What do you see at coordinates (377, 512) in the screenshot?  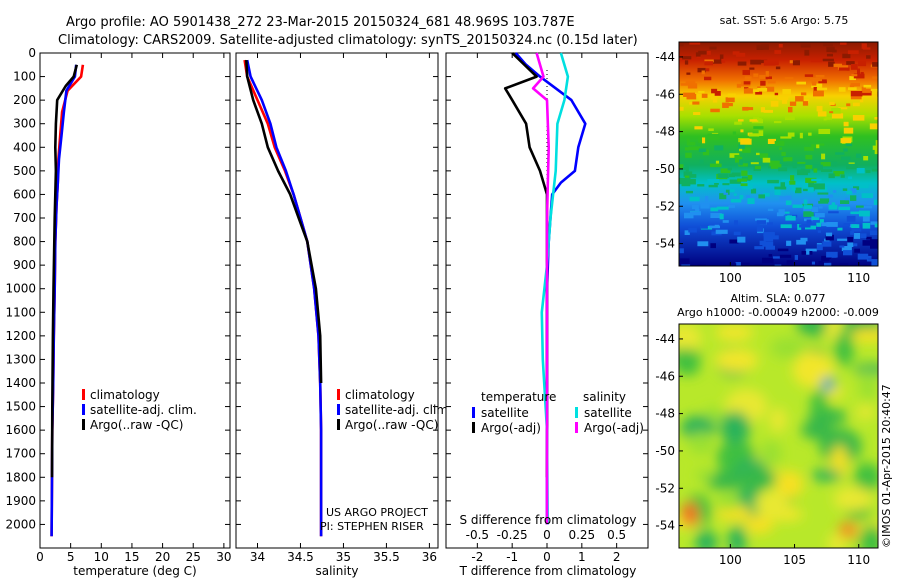 I see `project-credit: US ARGO PROJECT` at bounding box center [377, 512].